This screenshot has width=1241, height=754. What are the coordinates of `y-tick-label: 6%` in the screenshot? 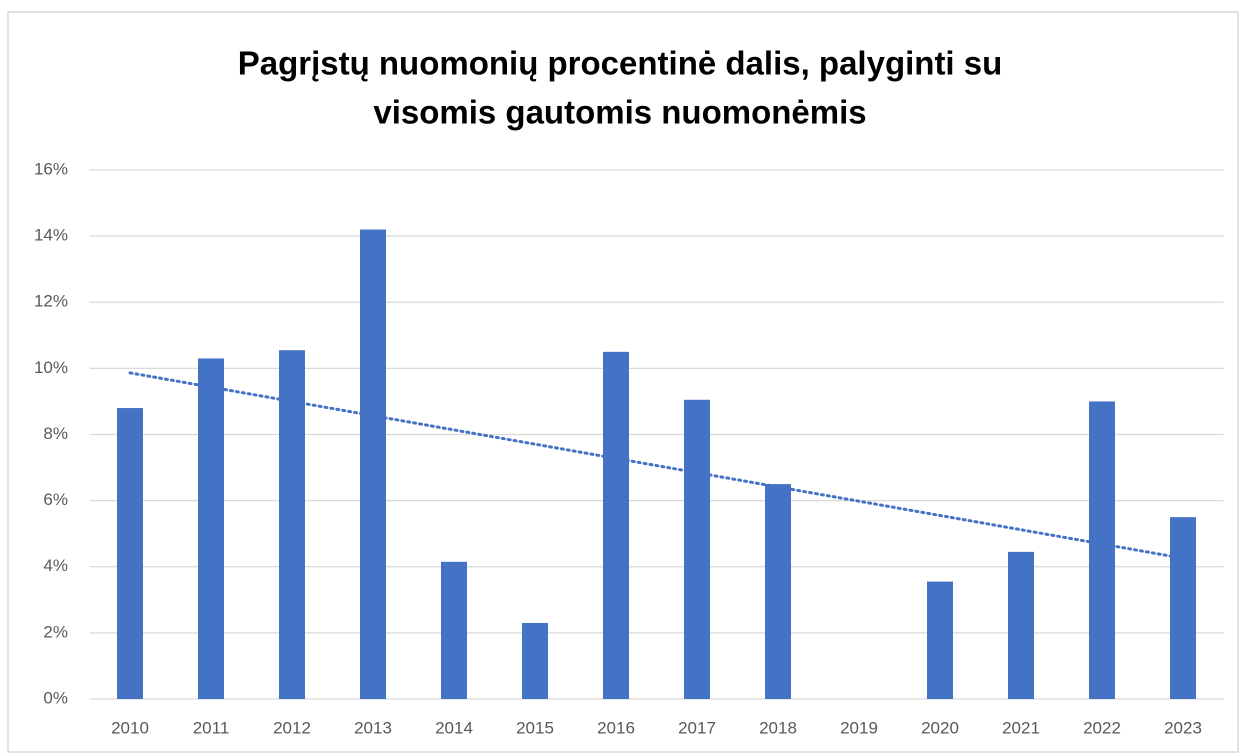 It's located at (55, 499).